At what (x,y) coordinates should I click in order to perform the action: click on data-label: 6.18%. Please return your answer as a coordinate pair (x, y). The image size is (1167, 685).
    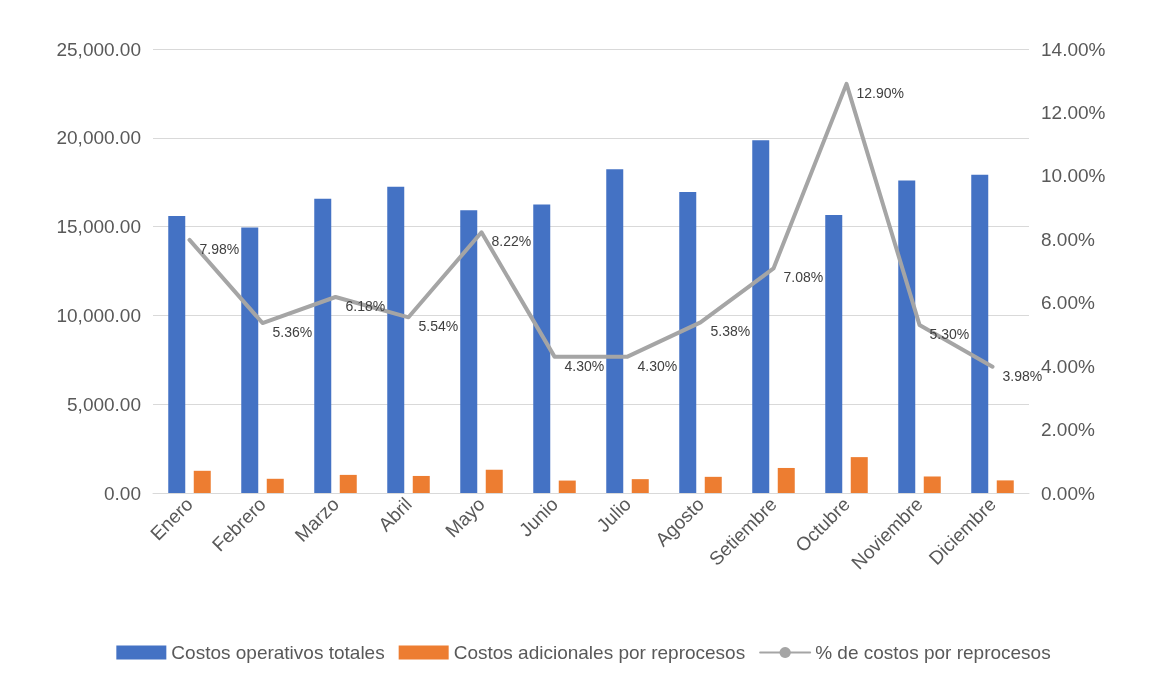
    Looking at the image, I should click on (365, 306).